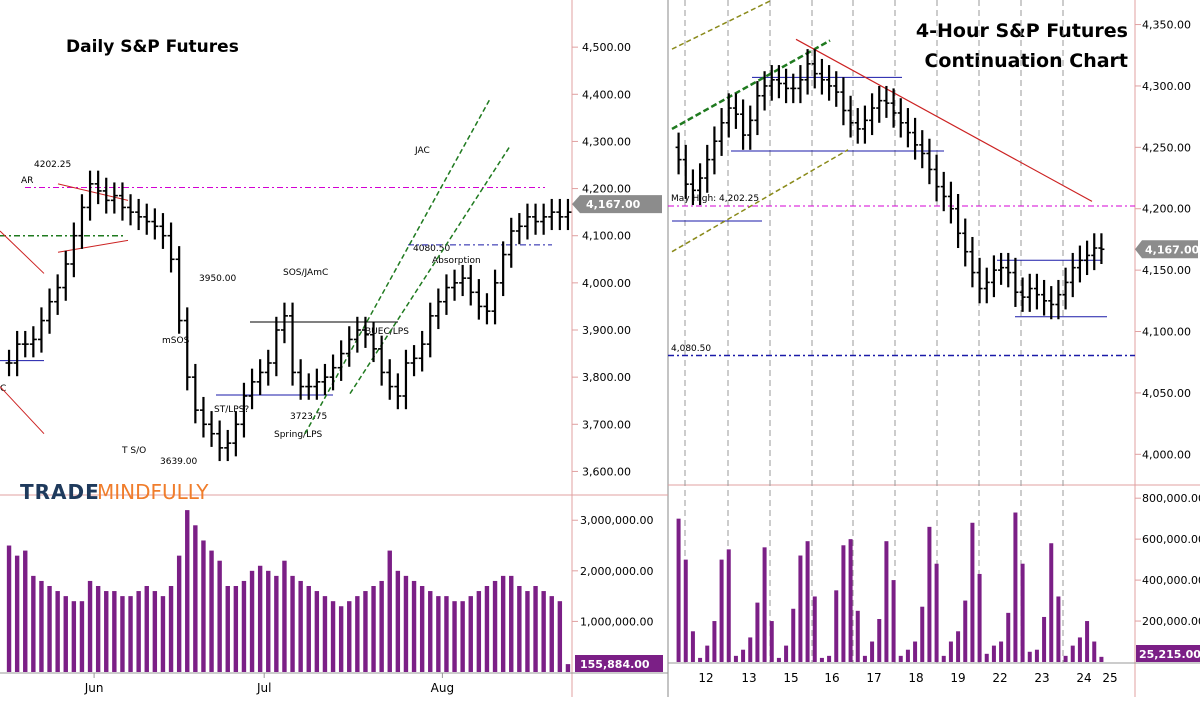 The height and width of the screenshot is (702, 1200). What do you see at coordinates (1172, 249) in the screenshot?
I see `hour-last-price-label: 4,167.00` at bounding box center [1172, 249].